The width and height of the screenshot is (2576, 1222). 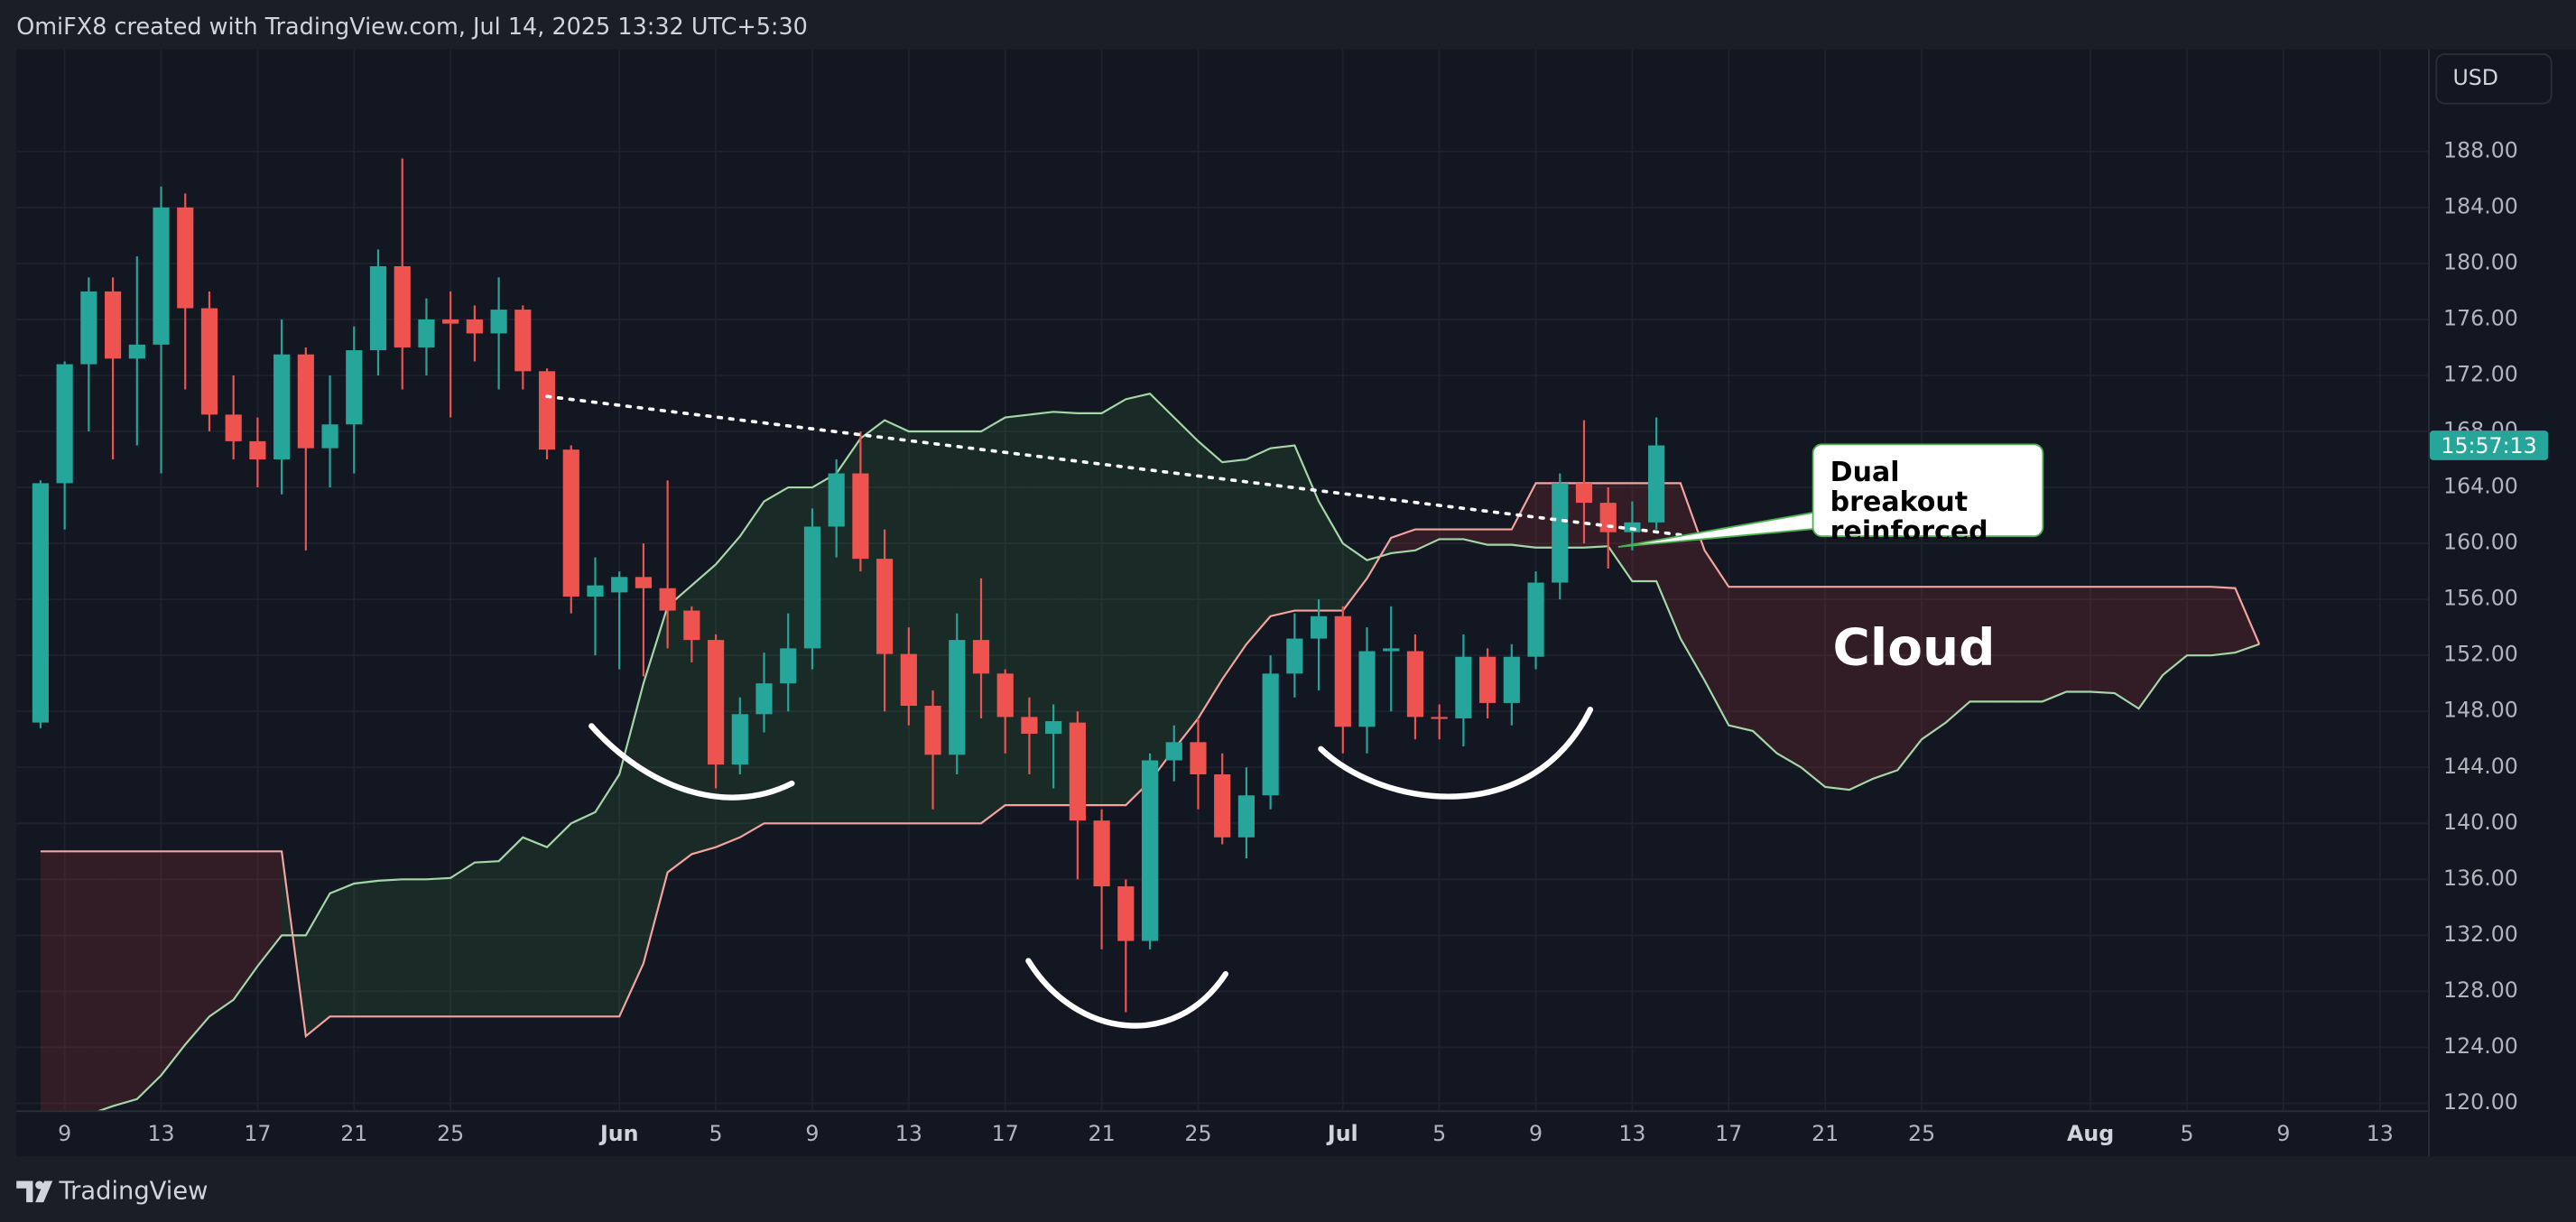 I want to click on x-tick-label: Jul, so click(x=1342, y=1133).